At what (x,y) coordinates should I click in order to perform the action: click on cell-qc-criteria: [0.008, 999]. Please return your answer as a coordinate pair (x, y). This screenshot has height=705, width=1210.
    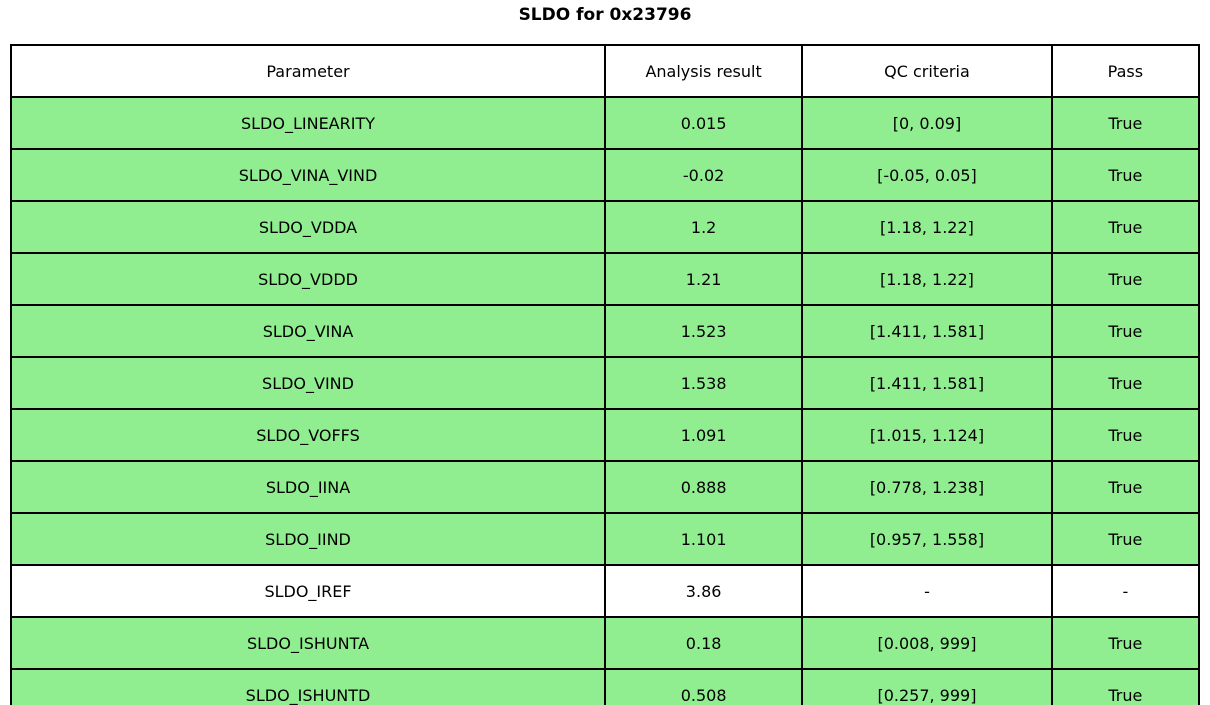
    Looking at the image, I should click on (927, 643).